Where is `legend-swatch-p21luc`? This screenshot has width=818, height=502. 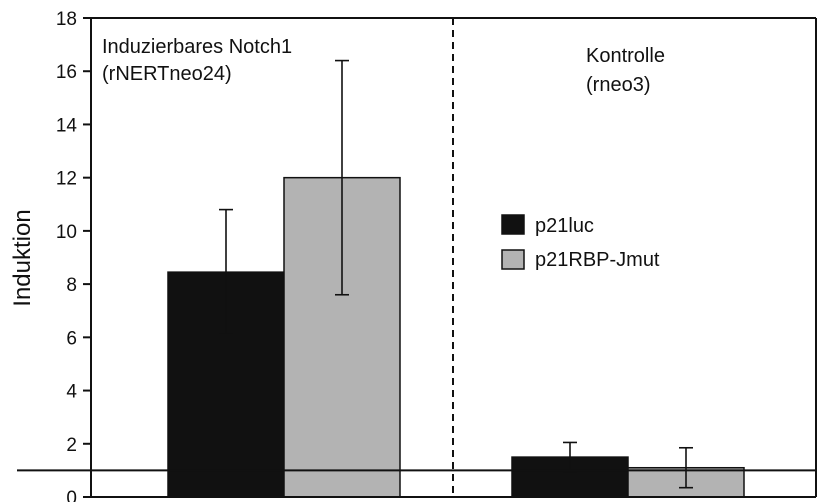 legend-swatch-p21luc is located at coordinates (513, 224).